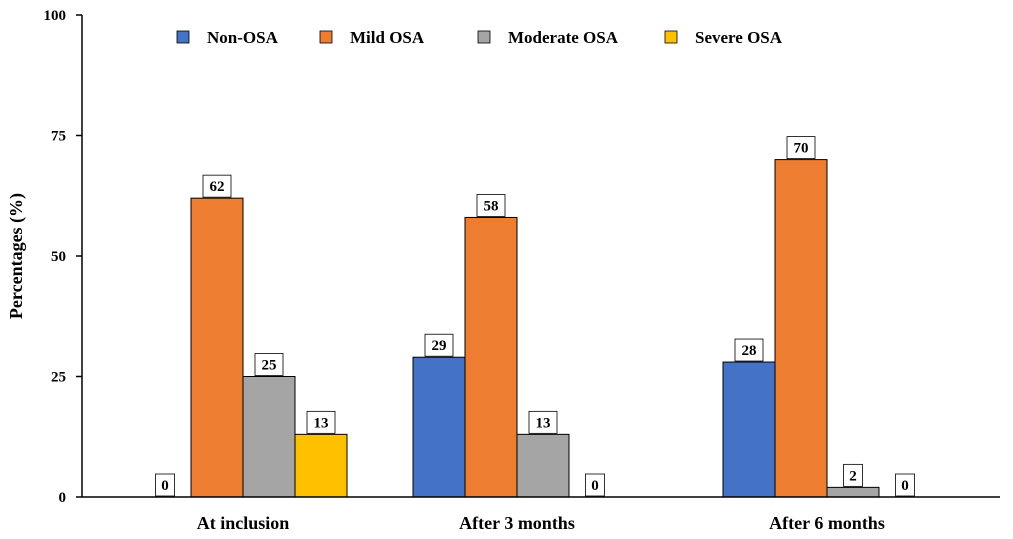 The height and width of the screenshot is (539, 1013). I want to click on legend: Non-OSA Mild OSA Moderate OSA Severe OSA, so click(479, 37).